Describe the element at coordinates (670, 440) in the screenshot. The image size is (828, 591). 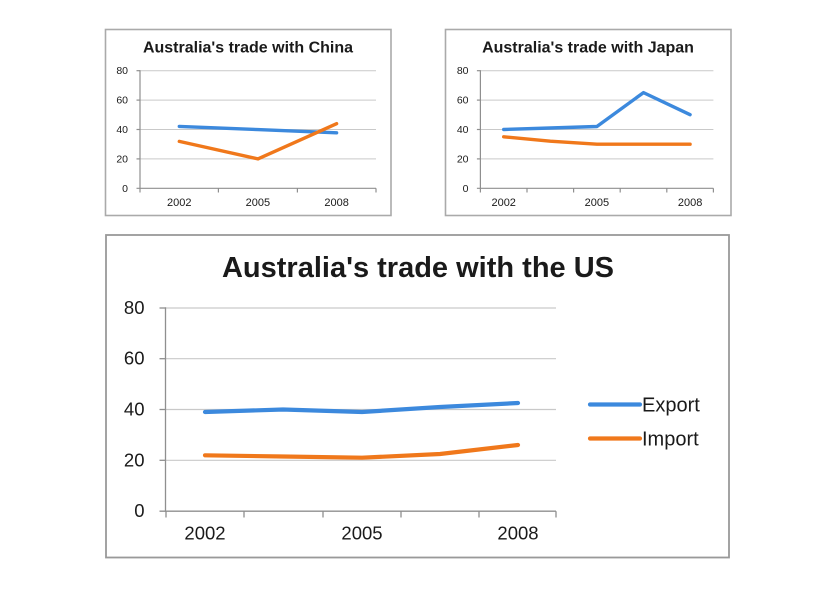
I see `svg-text: Import` at that location.